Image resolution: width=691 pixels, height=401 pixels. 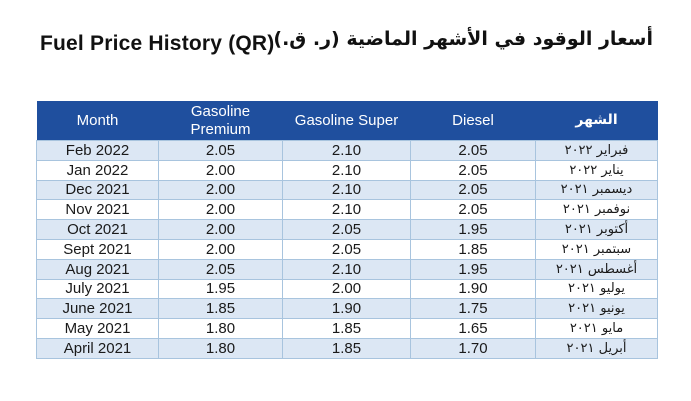 What do you see at coordinates (97, 328) in the screenshot?
I see `cell-month: May 2021` at bounding box center [97, 328].